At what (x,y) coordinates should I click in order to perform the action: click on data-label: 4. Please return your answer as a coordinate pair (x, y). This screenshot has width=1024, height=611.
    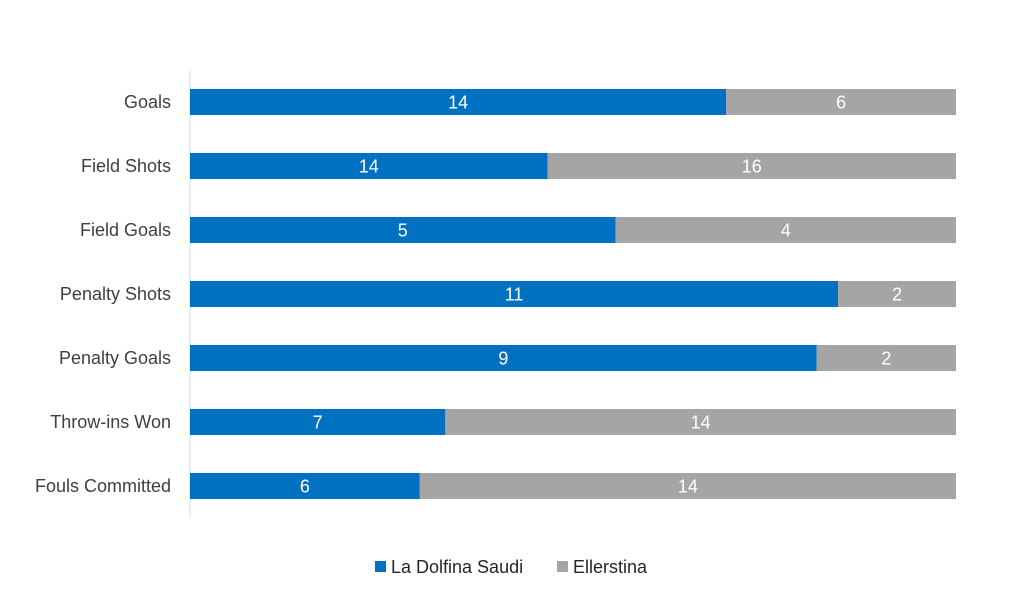
    Looking at the image, I should click on (786, 231).